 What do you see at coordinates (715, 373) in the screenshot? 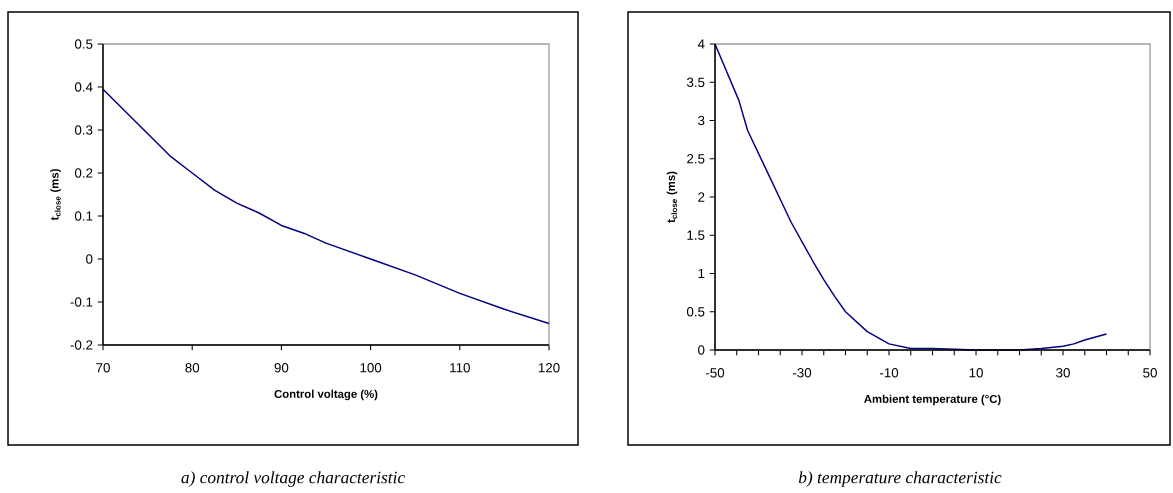
I see `x-tick-label: -50` at bounding box center [715, 373].